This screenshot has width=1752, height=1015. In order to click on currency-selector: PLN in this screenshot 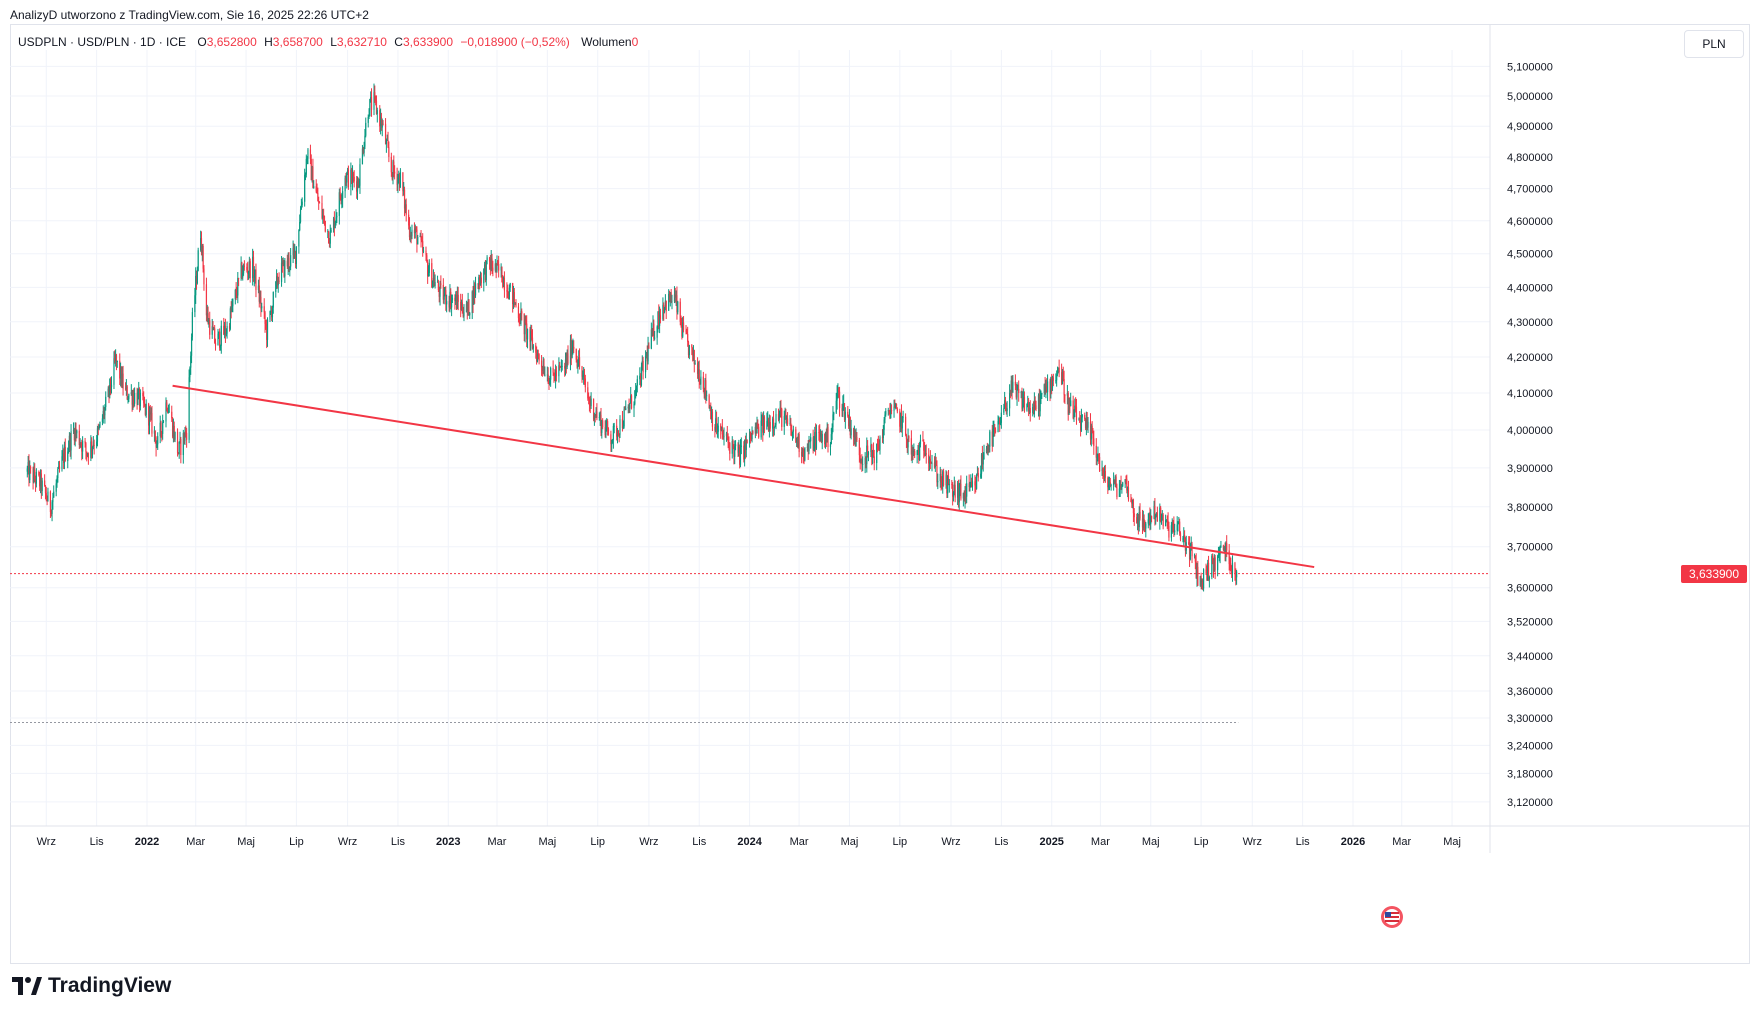, I will do `click(1714, 44)`.